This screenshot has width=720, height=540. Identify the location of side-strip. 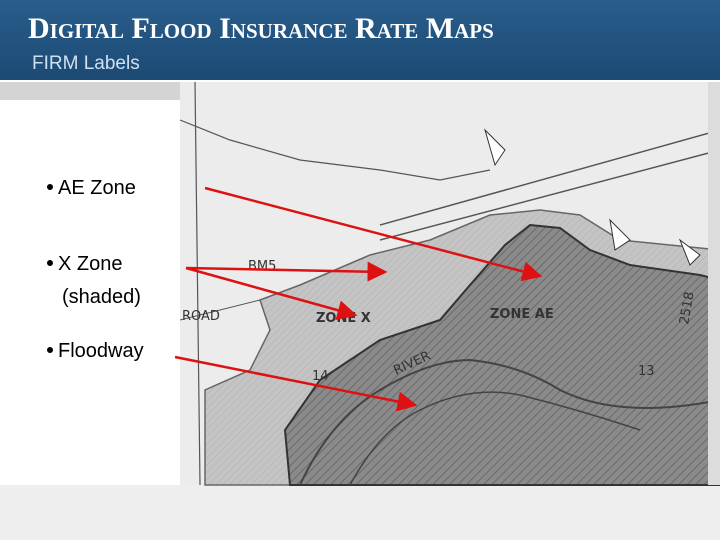
(90, 91).